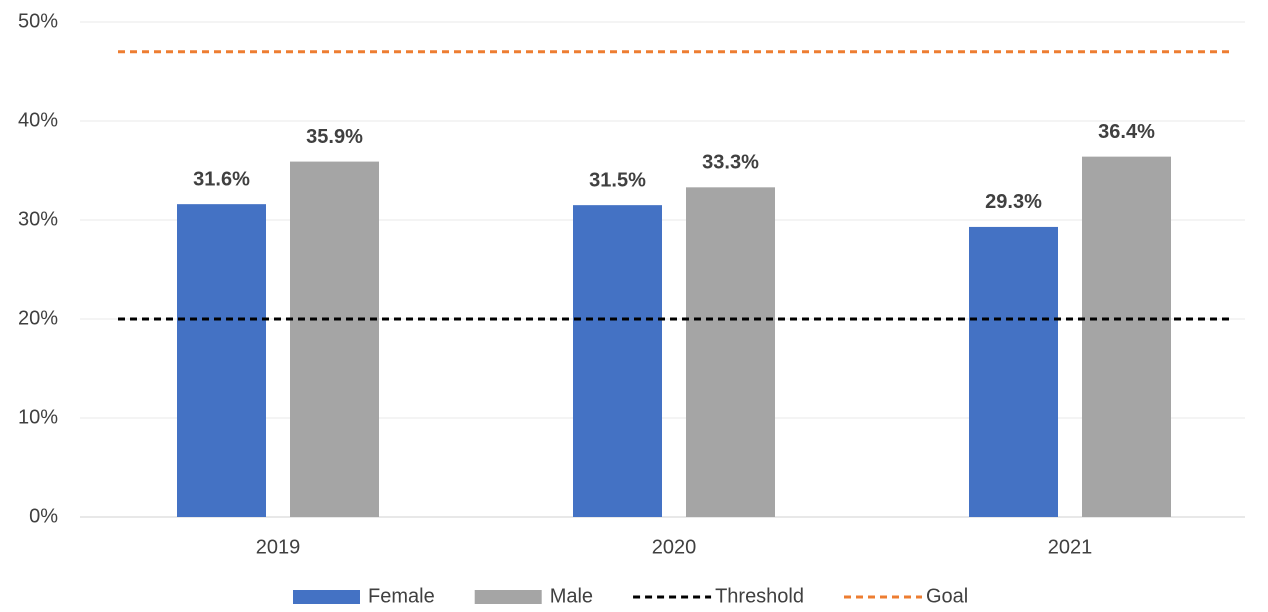  What do you see at coordinates (38, 21) in the screenshot?
I see `y-tick-label: 50%` at bounding box center [38, 21].